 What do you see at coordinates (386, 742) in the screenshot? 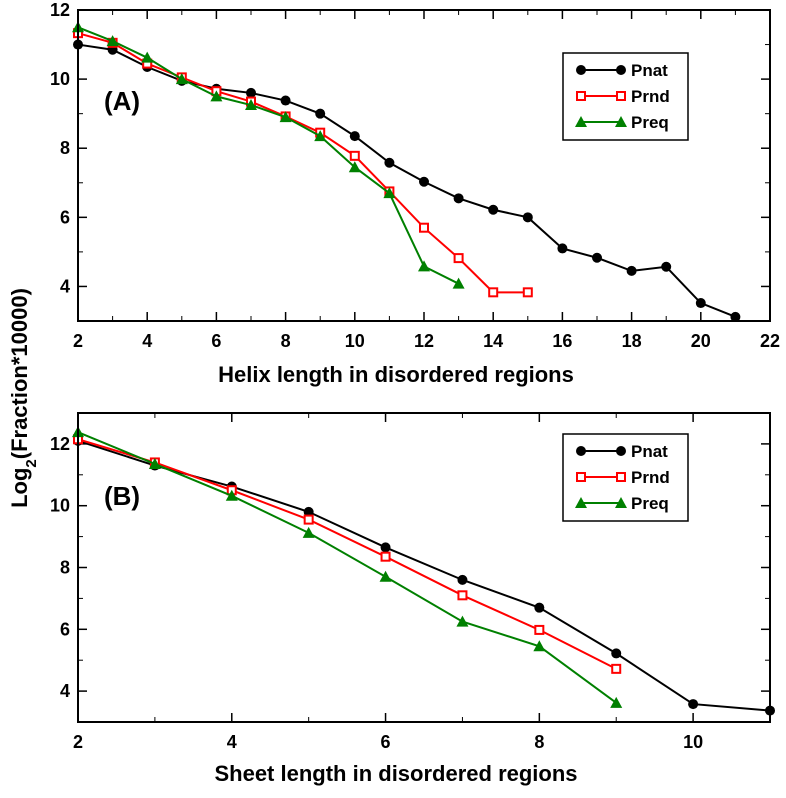
I see `x-tick-label: 6` at bounding box center [386, 742].